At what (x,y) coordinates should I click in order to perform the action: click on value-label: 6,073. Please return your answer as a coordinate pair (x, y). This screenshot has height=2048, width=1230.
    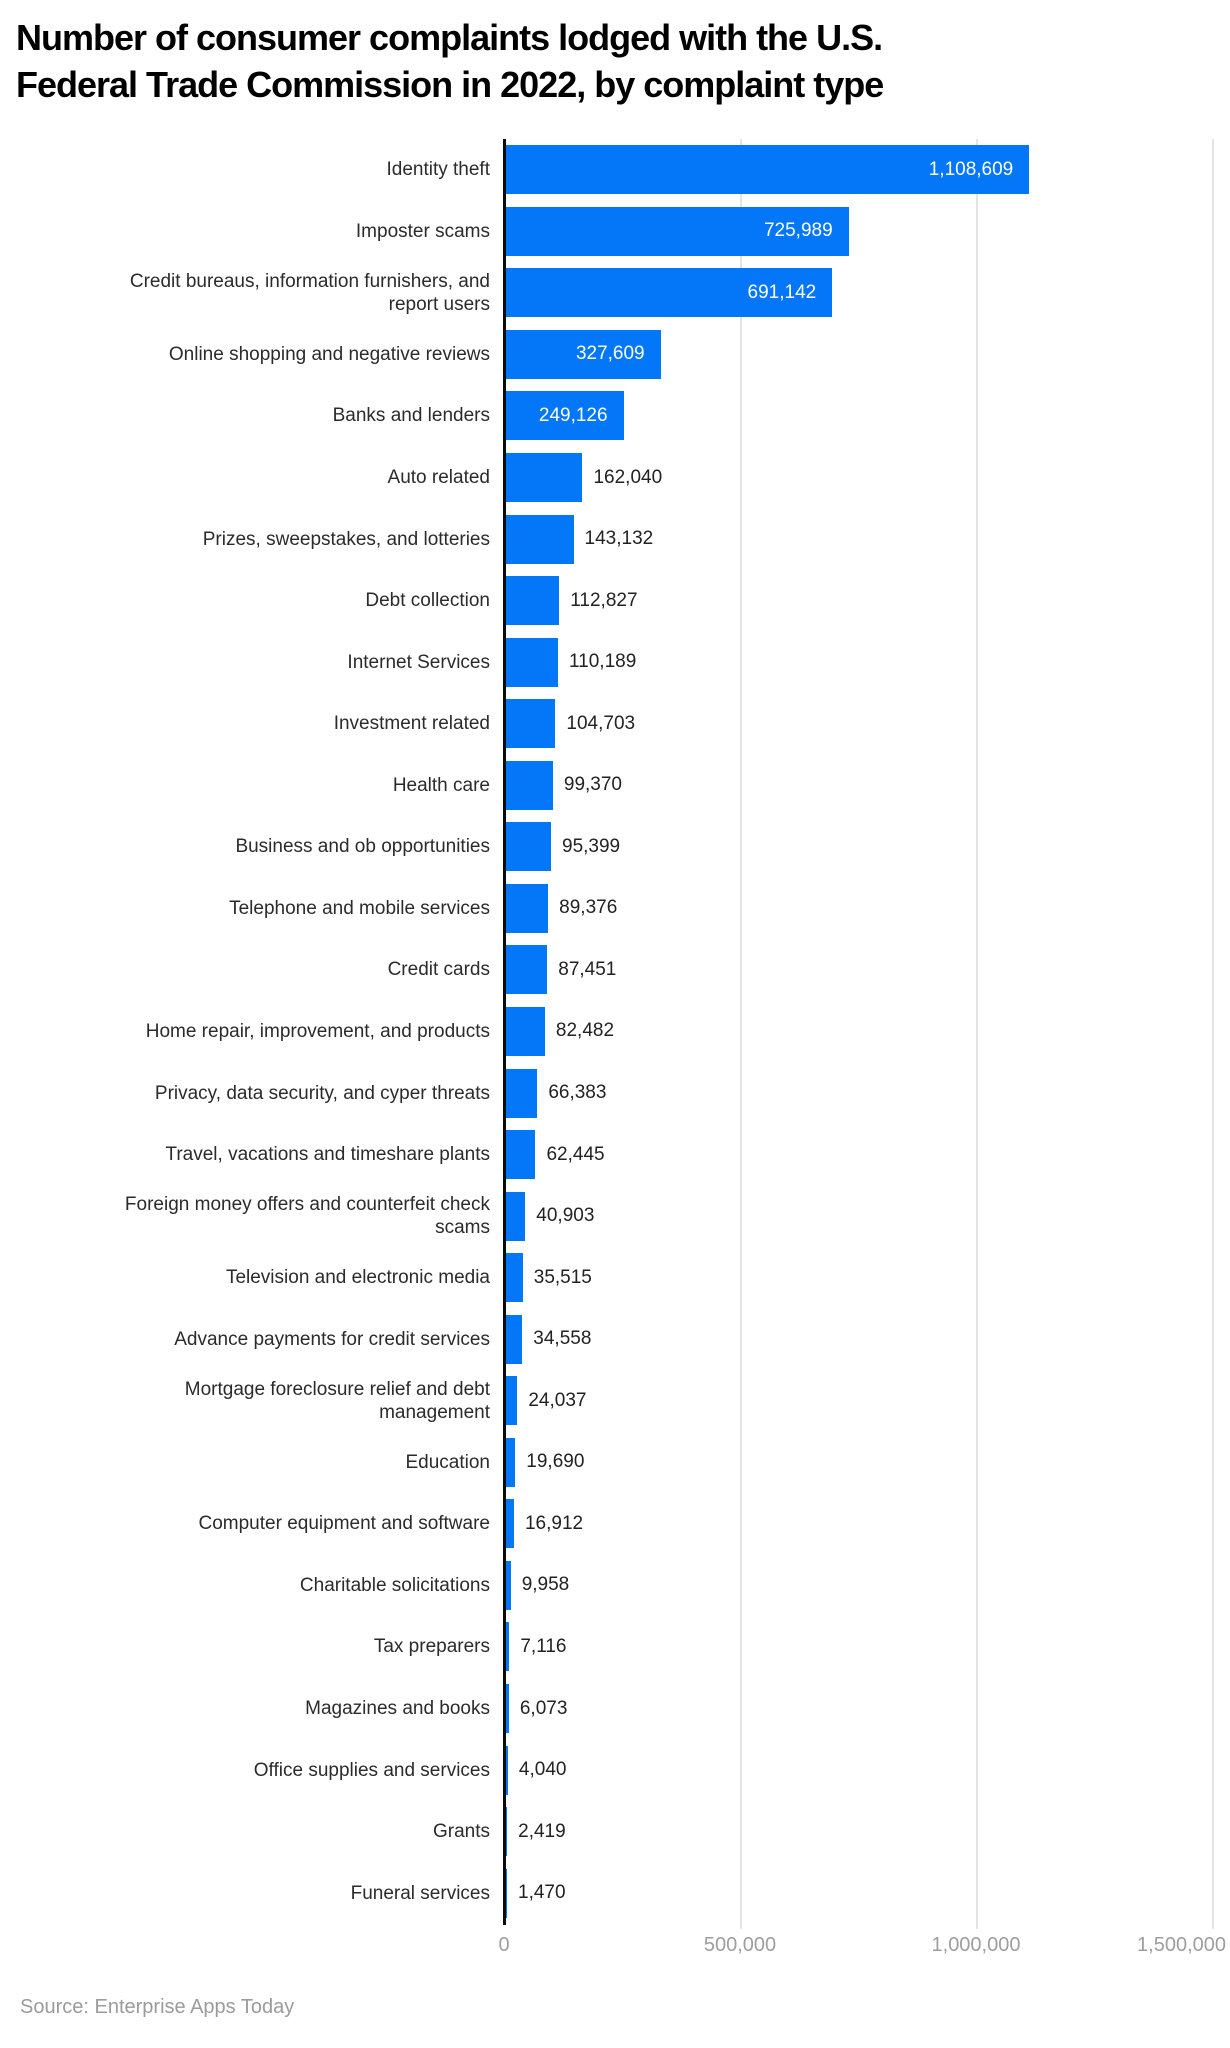
    Looking at the image, I should click on (543, 1708).